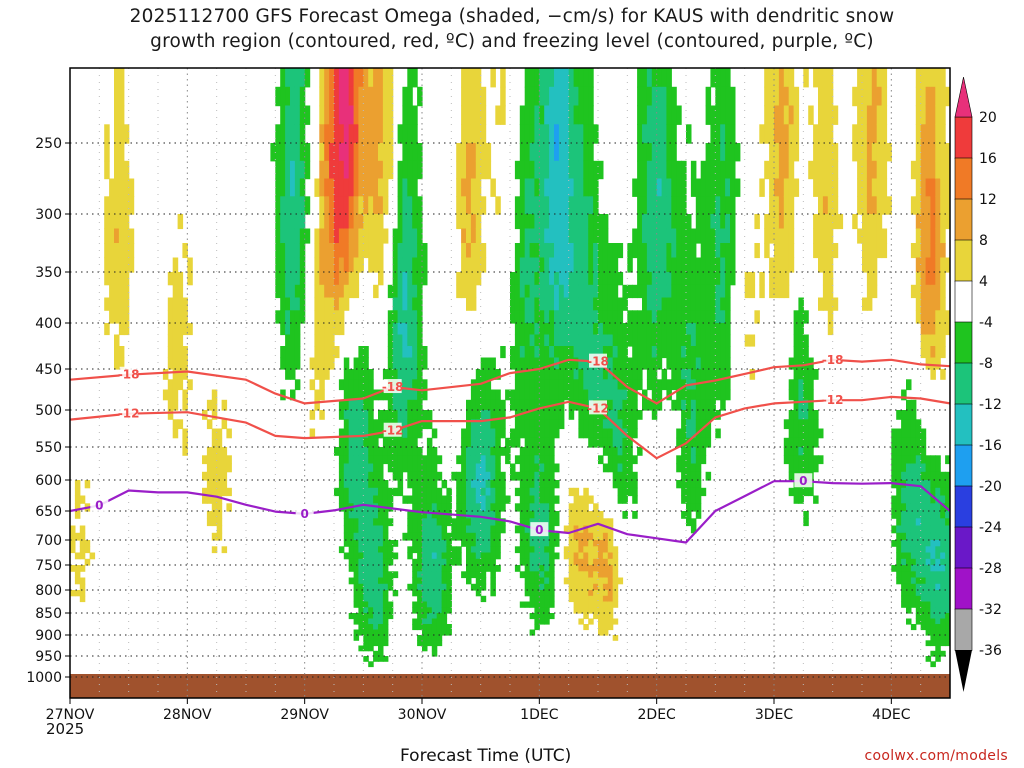 This screenshot has height=768, width=1024. Describe the element at coordinates (128, 373) in the screenshot. I see `contour-label-bg` at that location.